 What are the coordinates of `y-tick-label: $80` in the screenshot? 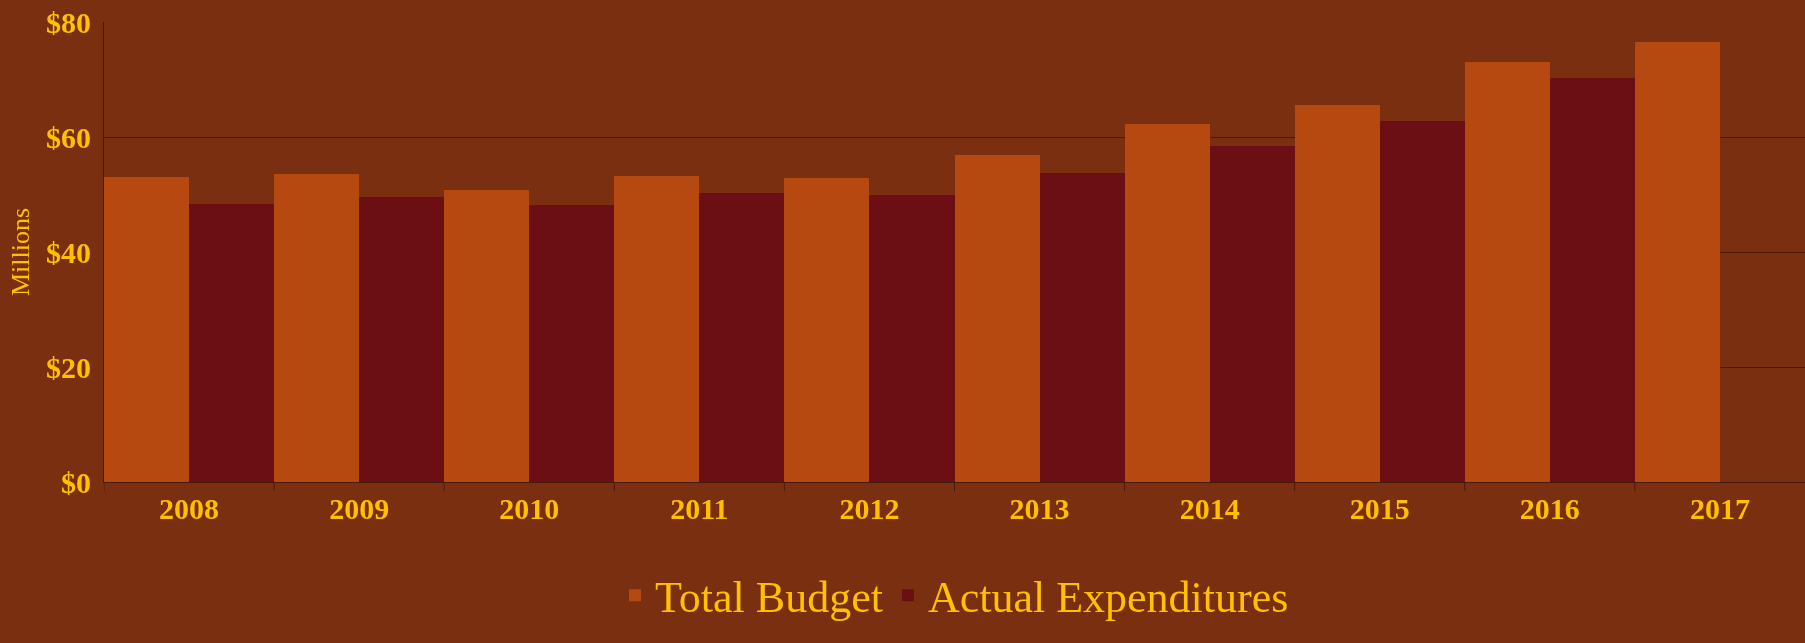 It's located at (68, 22).